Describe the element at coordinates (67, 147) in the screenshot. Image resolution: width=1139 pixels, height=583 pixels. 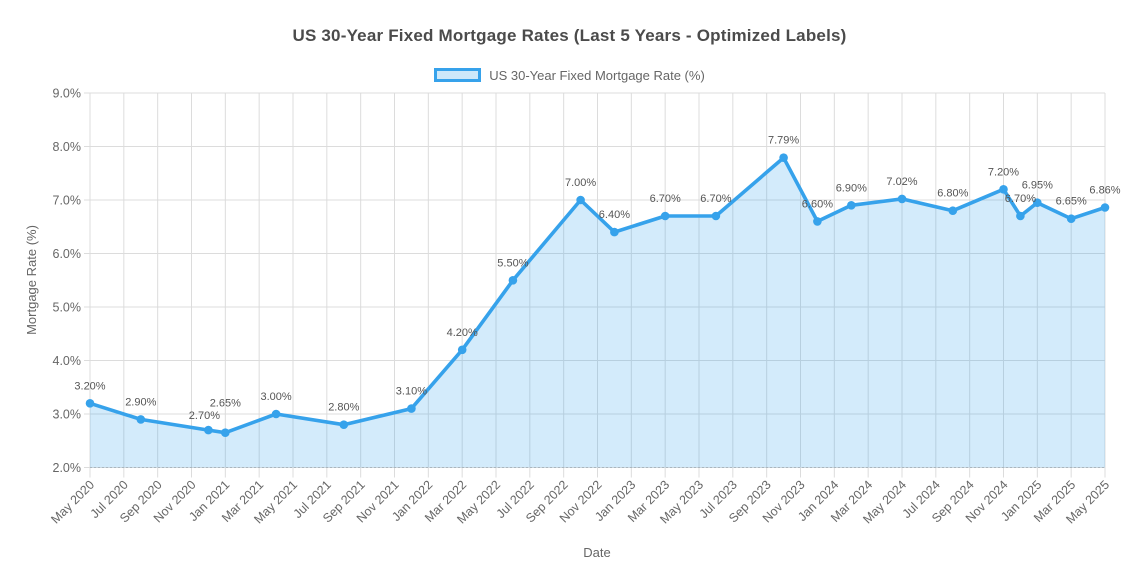
I see `y-tick-label: 8.0%` at that location.